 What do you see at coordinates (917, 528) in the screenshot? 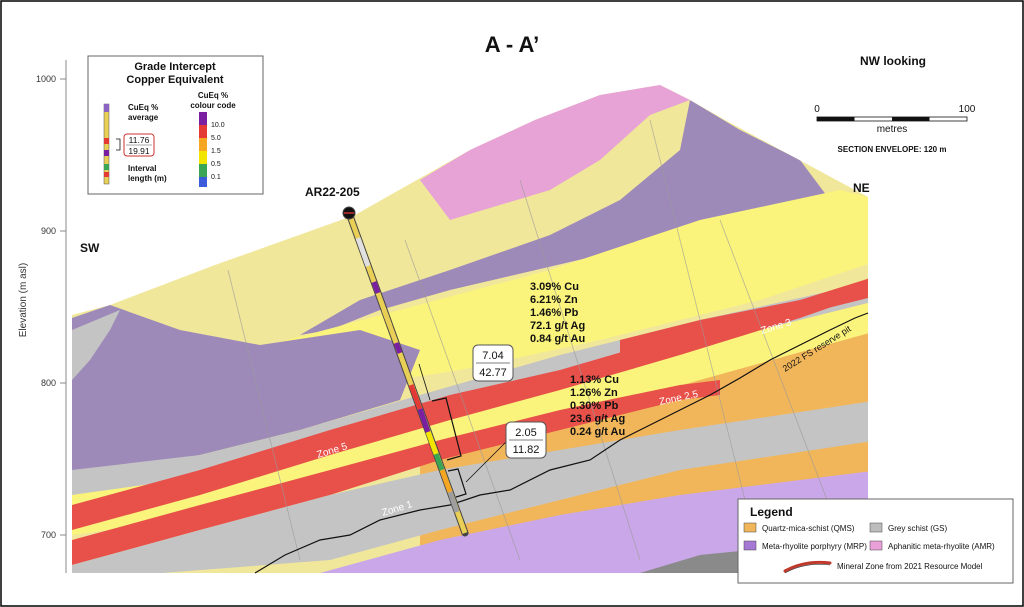
I see `legend-label-gs: Grey schist (GS)` at bounding box center [917, 528].